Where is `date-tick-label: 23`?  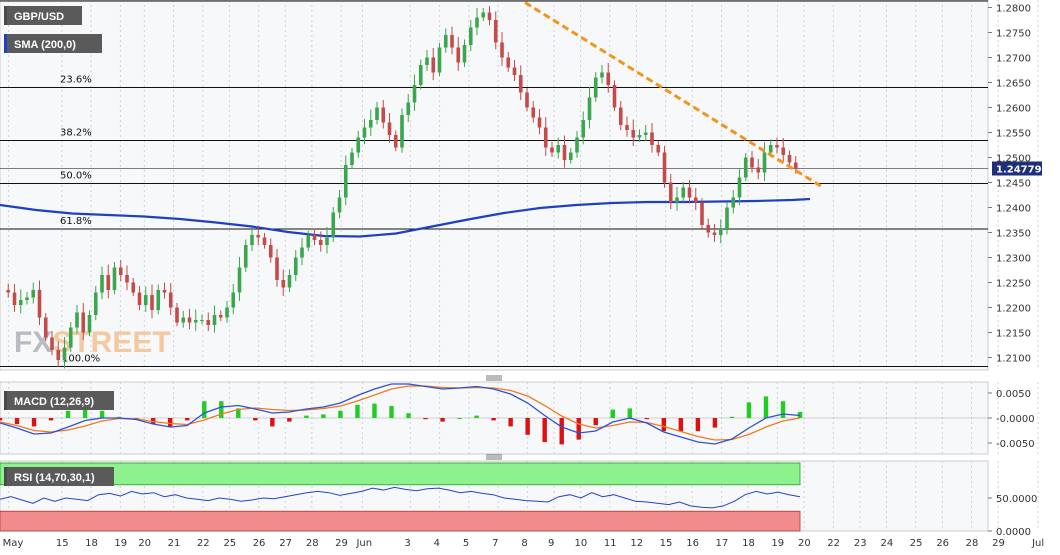 date-tick-label: 23 is located at coordinates (860, 543).